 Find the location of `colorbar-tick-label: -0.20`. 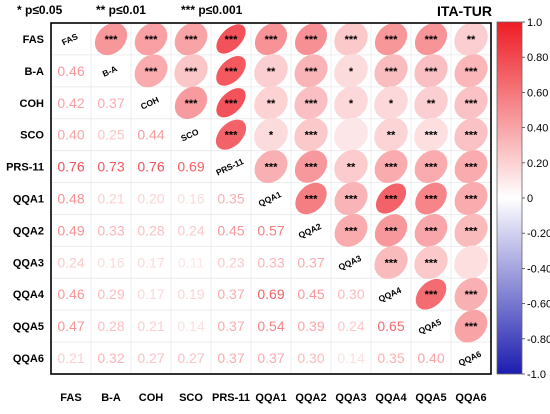

colorbar-tick-label: -0.20 is located at coordinates (538, 234).